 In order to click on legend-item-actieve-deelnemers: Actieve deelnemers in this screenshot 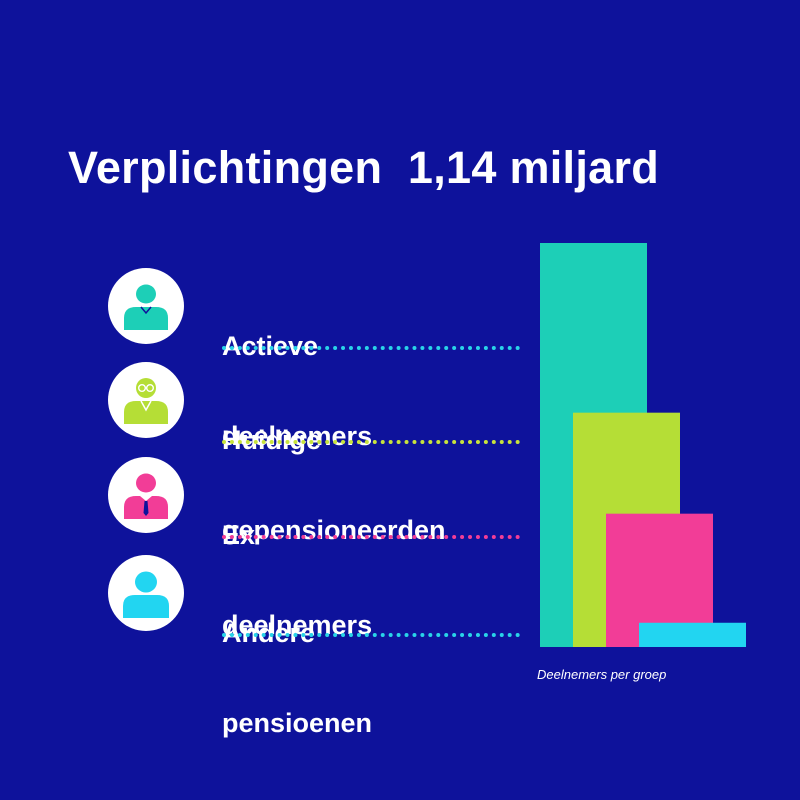, I will do `click(314, 359)`.